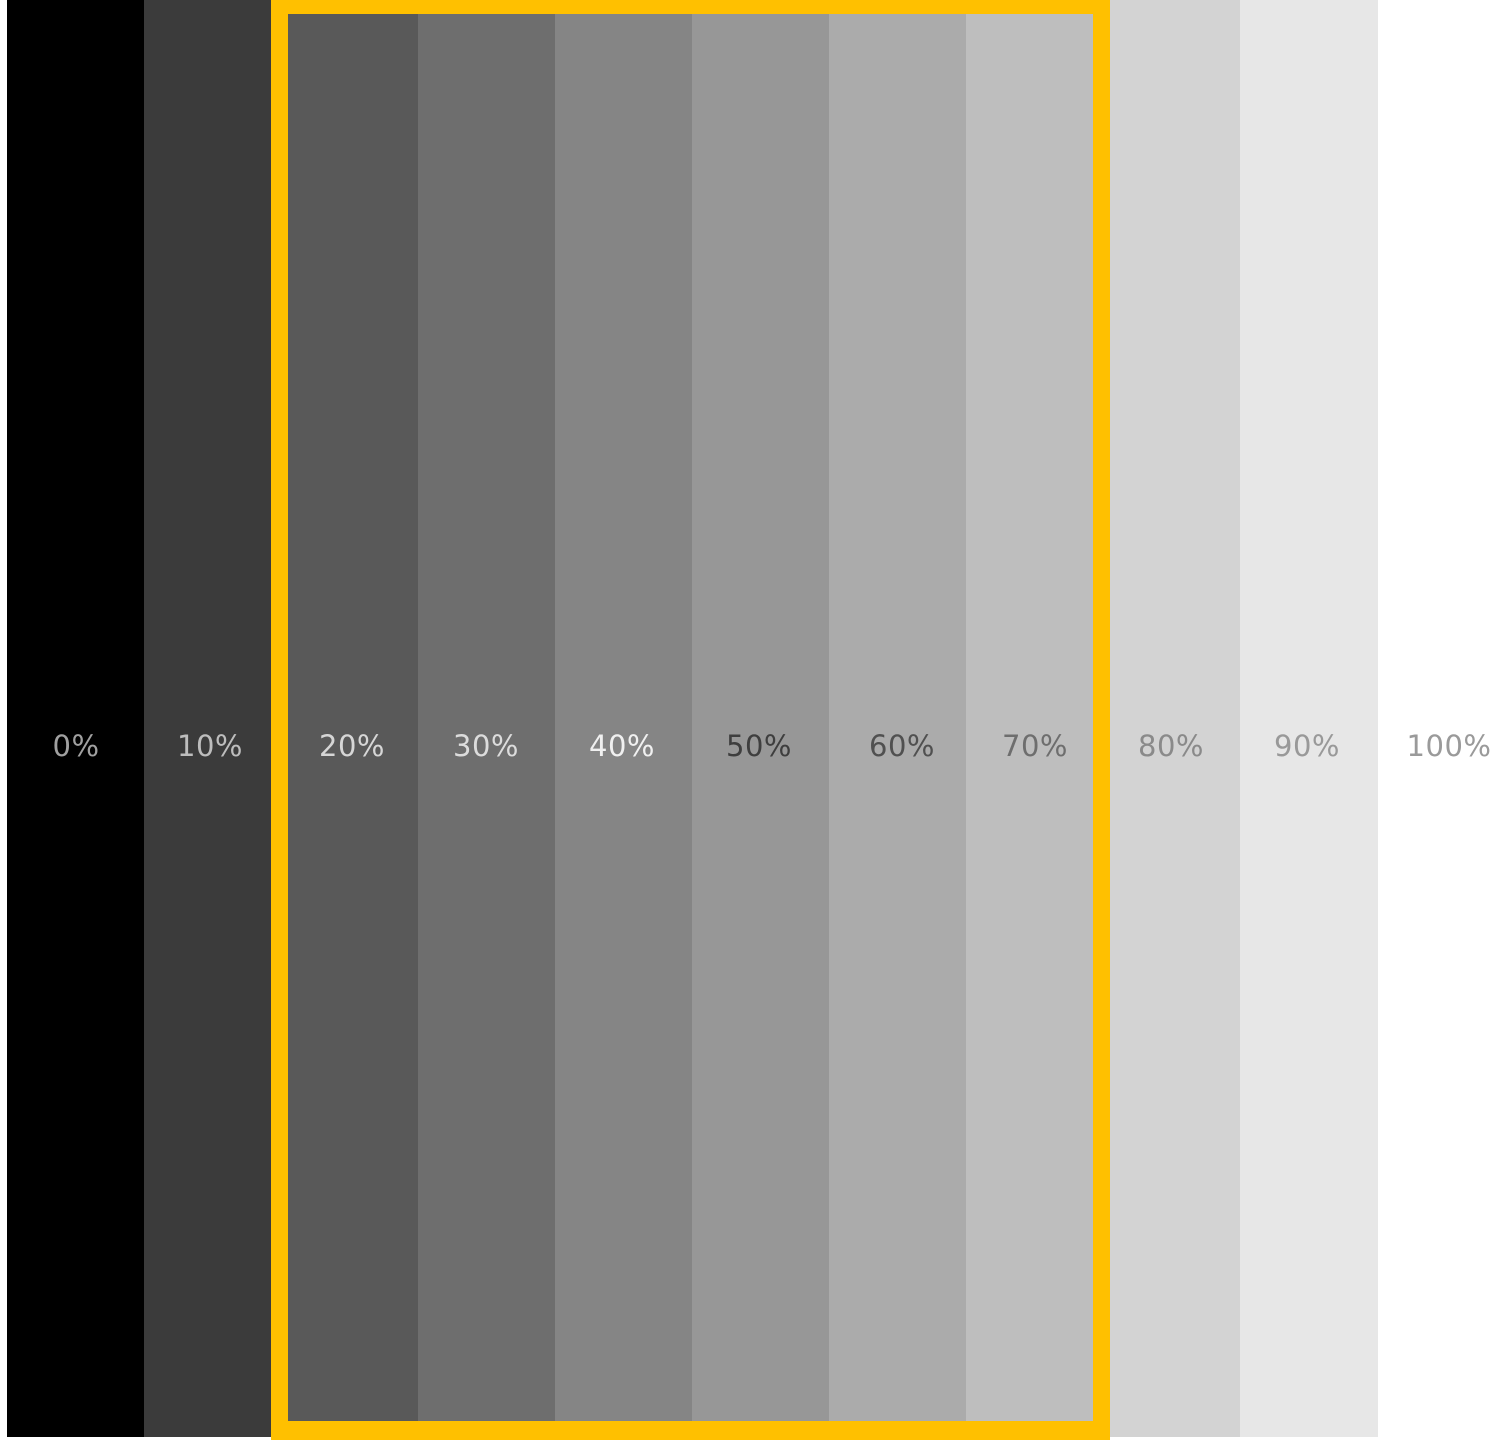  I want to click on swatch-30-label: 30%, so click(486, 746).